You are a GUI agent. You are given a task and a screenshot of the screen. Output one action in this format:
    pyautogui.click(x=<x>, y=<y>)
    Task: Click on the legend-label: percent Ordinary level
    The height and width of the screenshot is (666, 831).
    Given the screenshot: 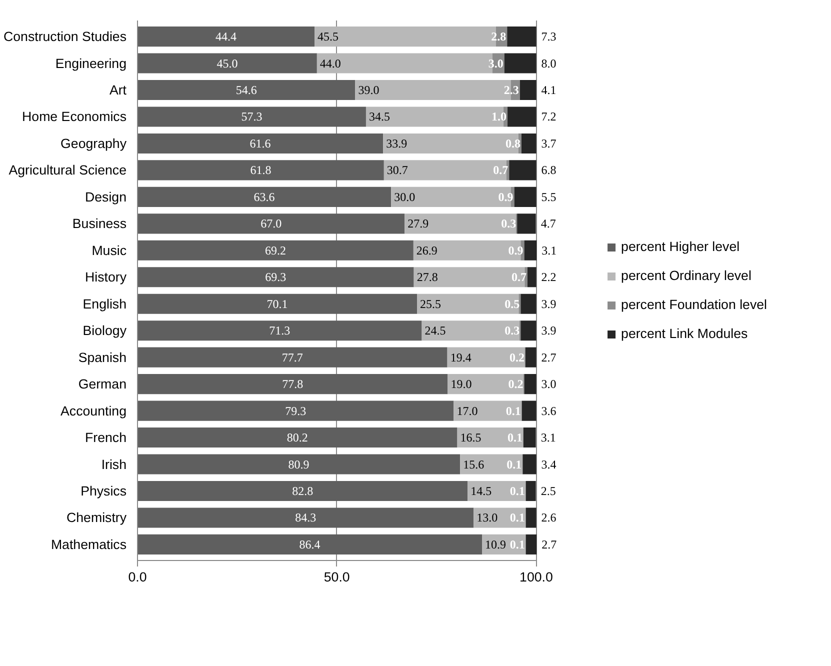 What is the action you would take?
    pyautogui.click(x=686, y=275)
    